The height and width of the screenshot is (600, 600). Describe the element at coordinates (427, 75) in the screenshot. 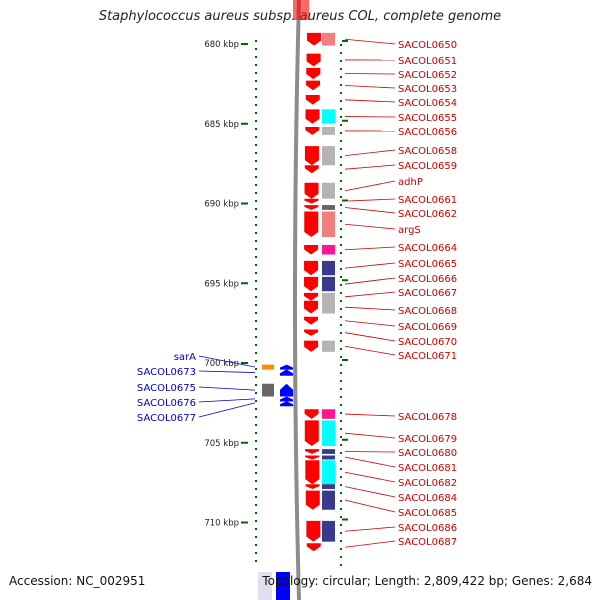

I see `plus-gene-label: SACOL0652` at that location.